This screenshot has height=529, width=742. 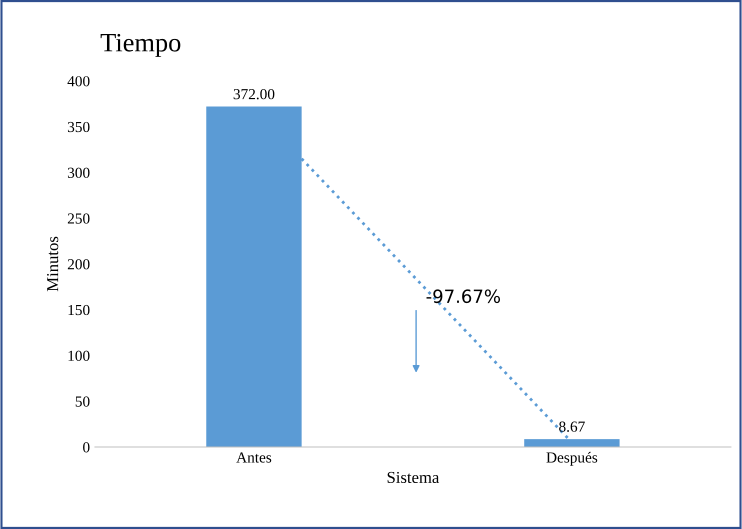 What do you see at coordinates (79, 355) in the screenshot?
I see `y-tick-label: 100` at bounding box center [79, 355].